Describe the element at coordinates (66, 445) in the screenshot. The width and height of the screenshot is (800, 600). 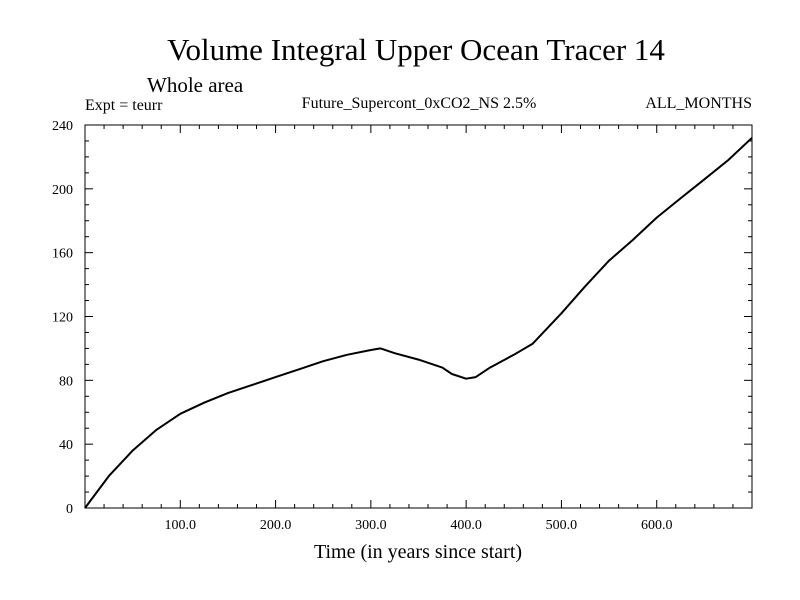
I see `y-tick-label: 40` at that location.